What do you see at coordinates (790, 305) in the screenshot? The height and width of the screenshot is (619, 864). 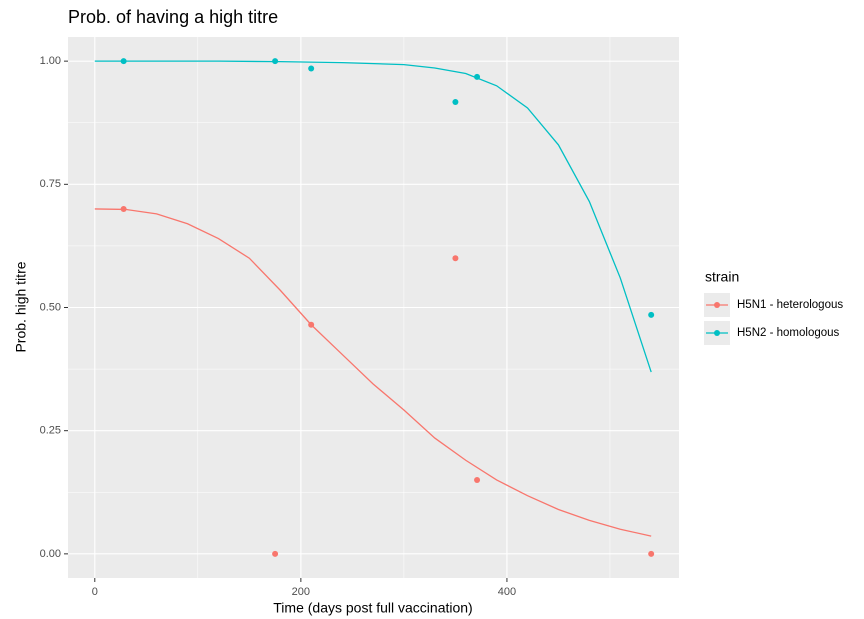 I see `legend-label: H5N1 - heterologous` at bounding box center [790, 305].